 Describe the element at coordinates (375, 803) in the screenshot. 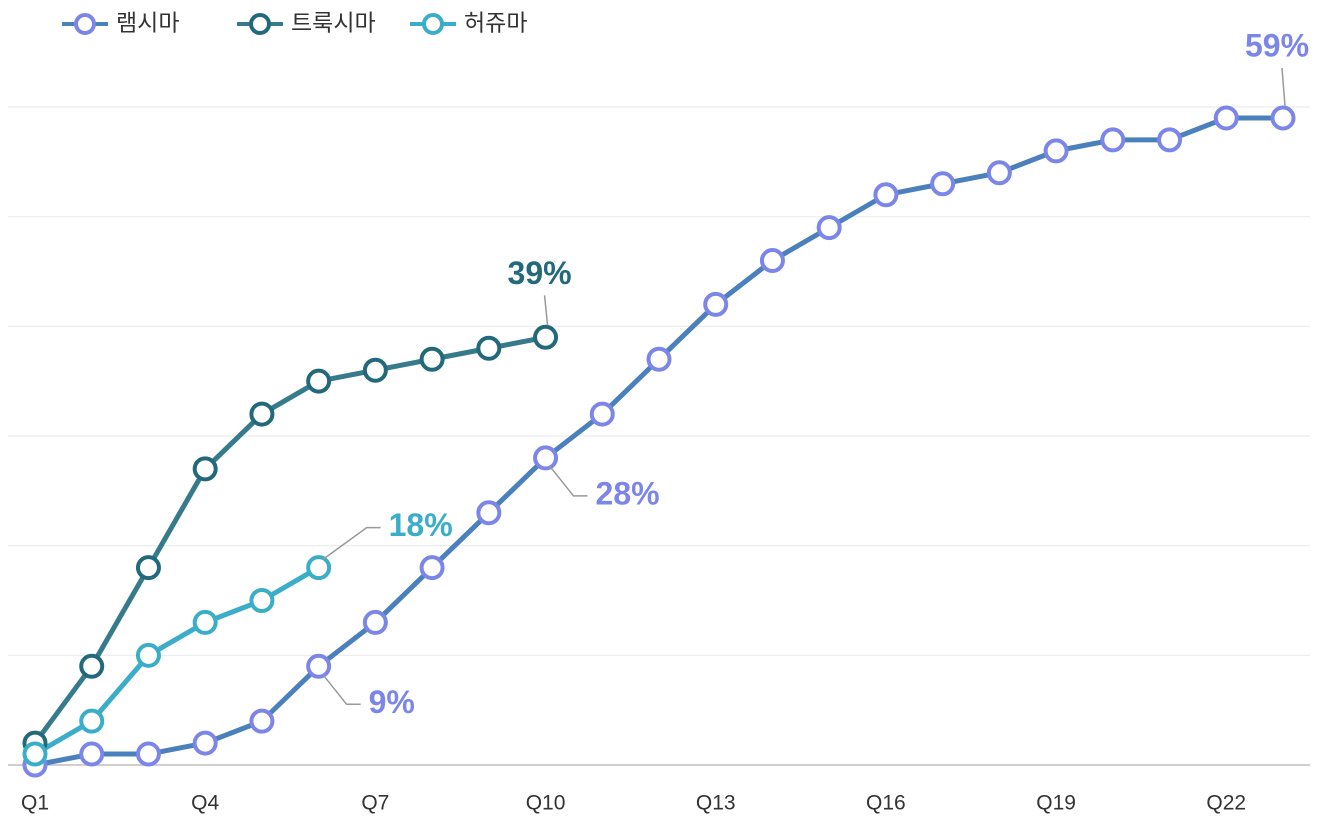

I see `x-tick-label: Q7` at that location.